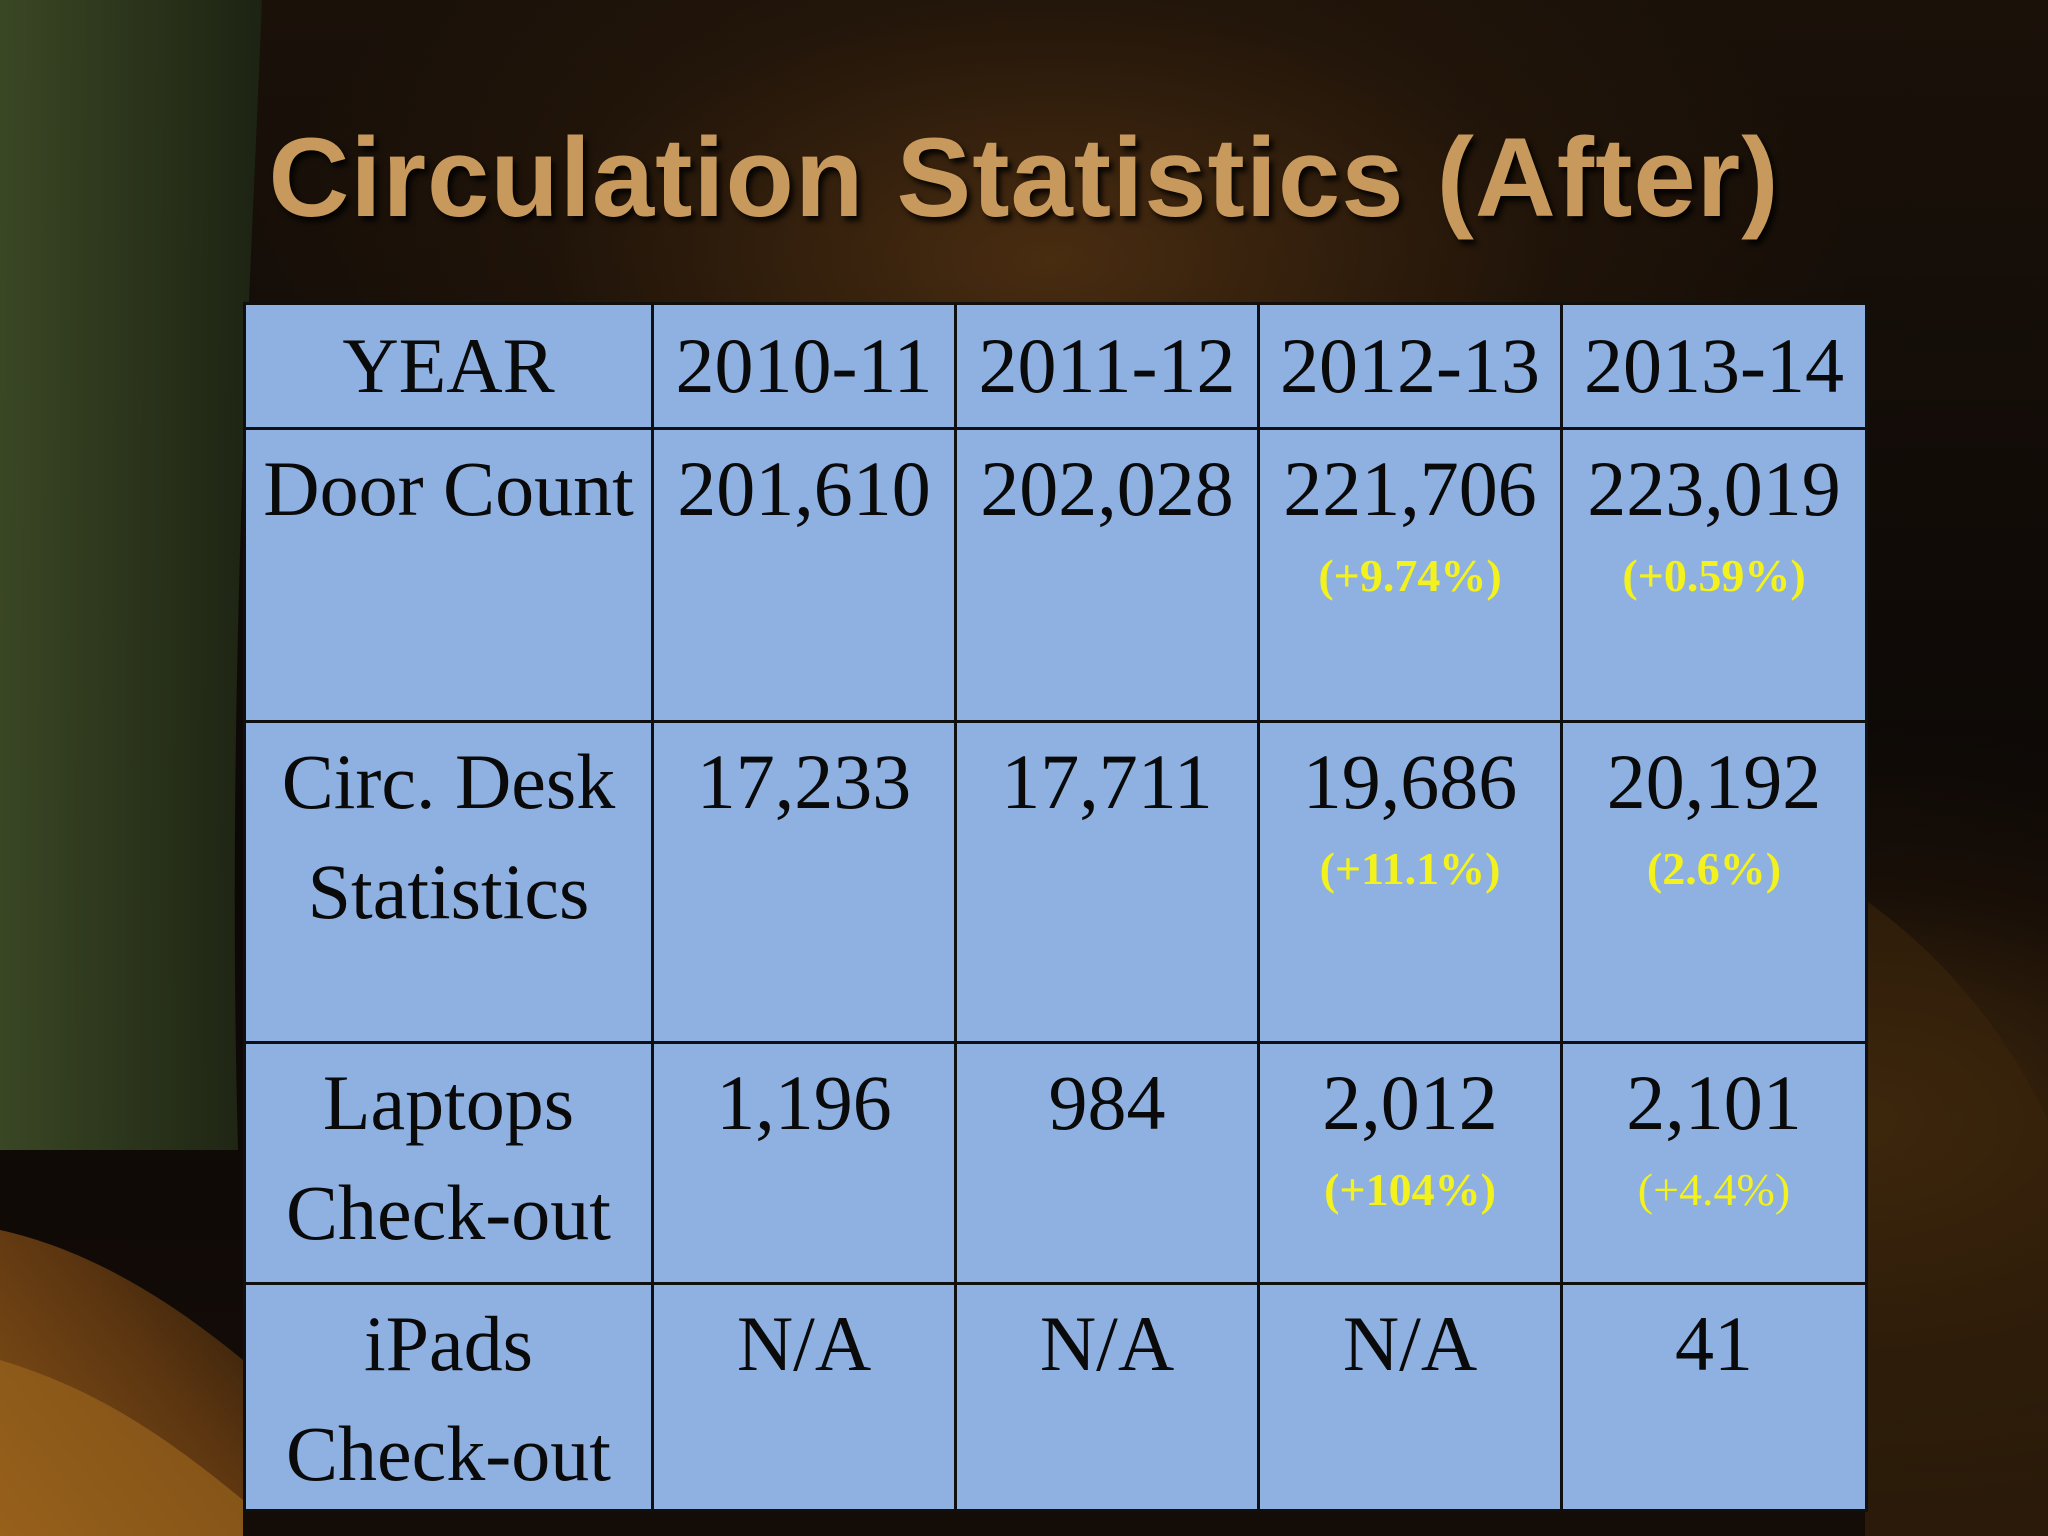  I want to click on cell-value: 984, so click(1107, 1102).